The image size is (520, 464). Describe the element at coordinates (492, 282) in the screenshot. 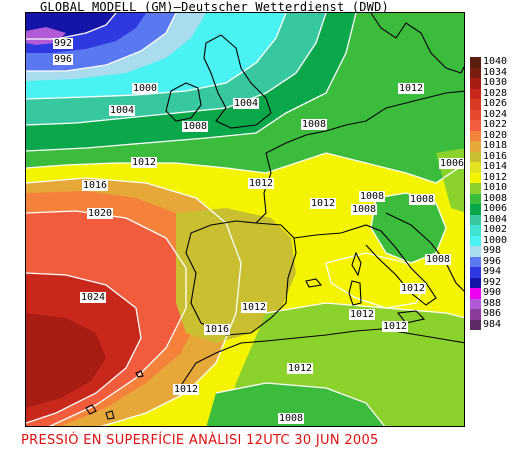

I see `legend-label: 992` at that location.